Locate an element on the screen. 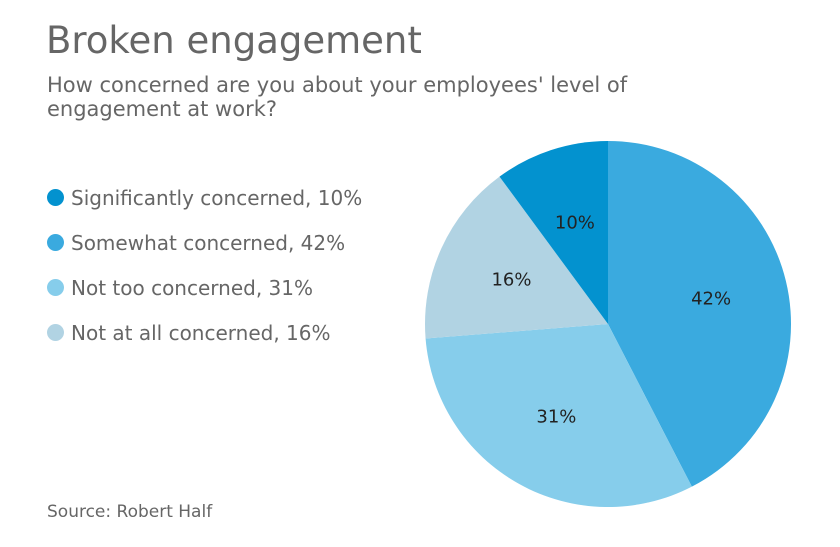 The height and width of the screenshot is (547, 840). legend-label-significantly-concerned: Significantly concerned, 10% is located at coordinates (217, 197).